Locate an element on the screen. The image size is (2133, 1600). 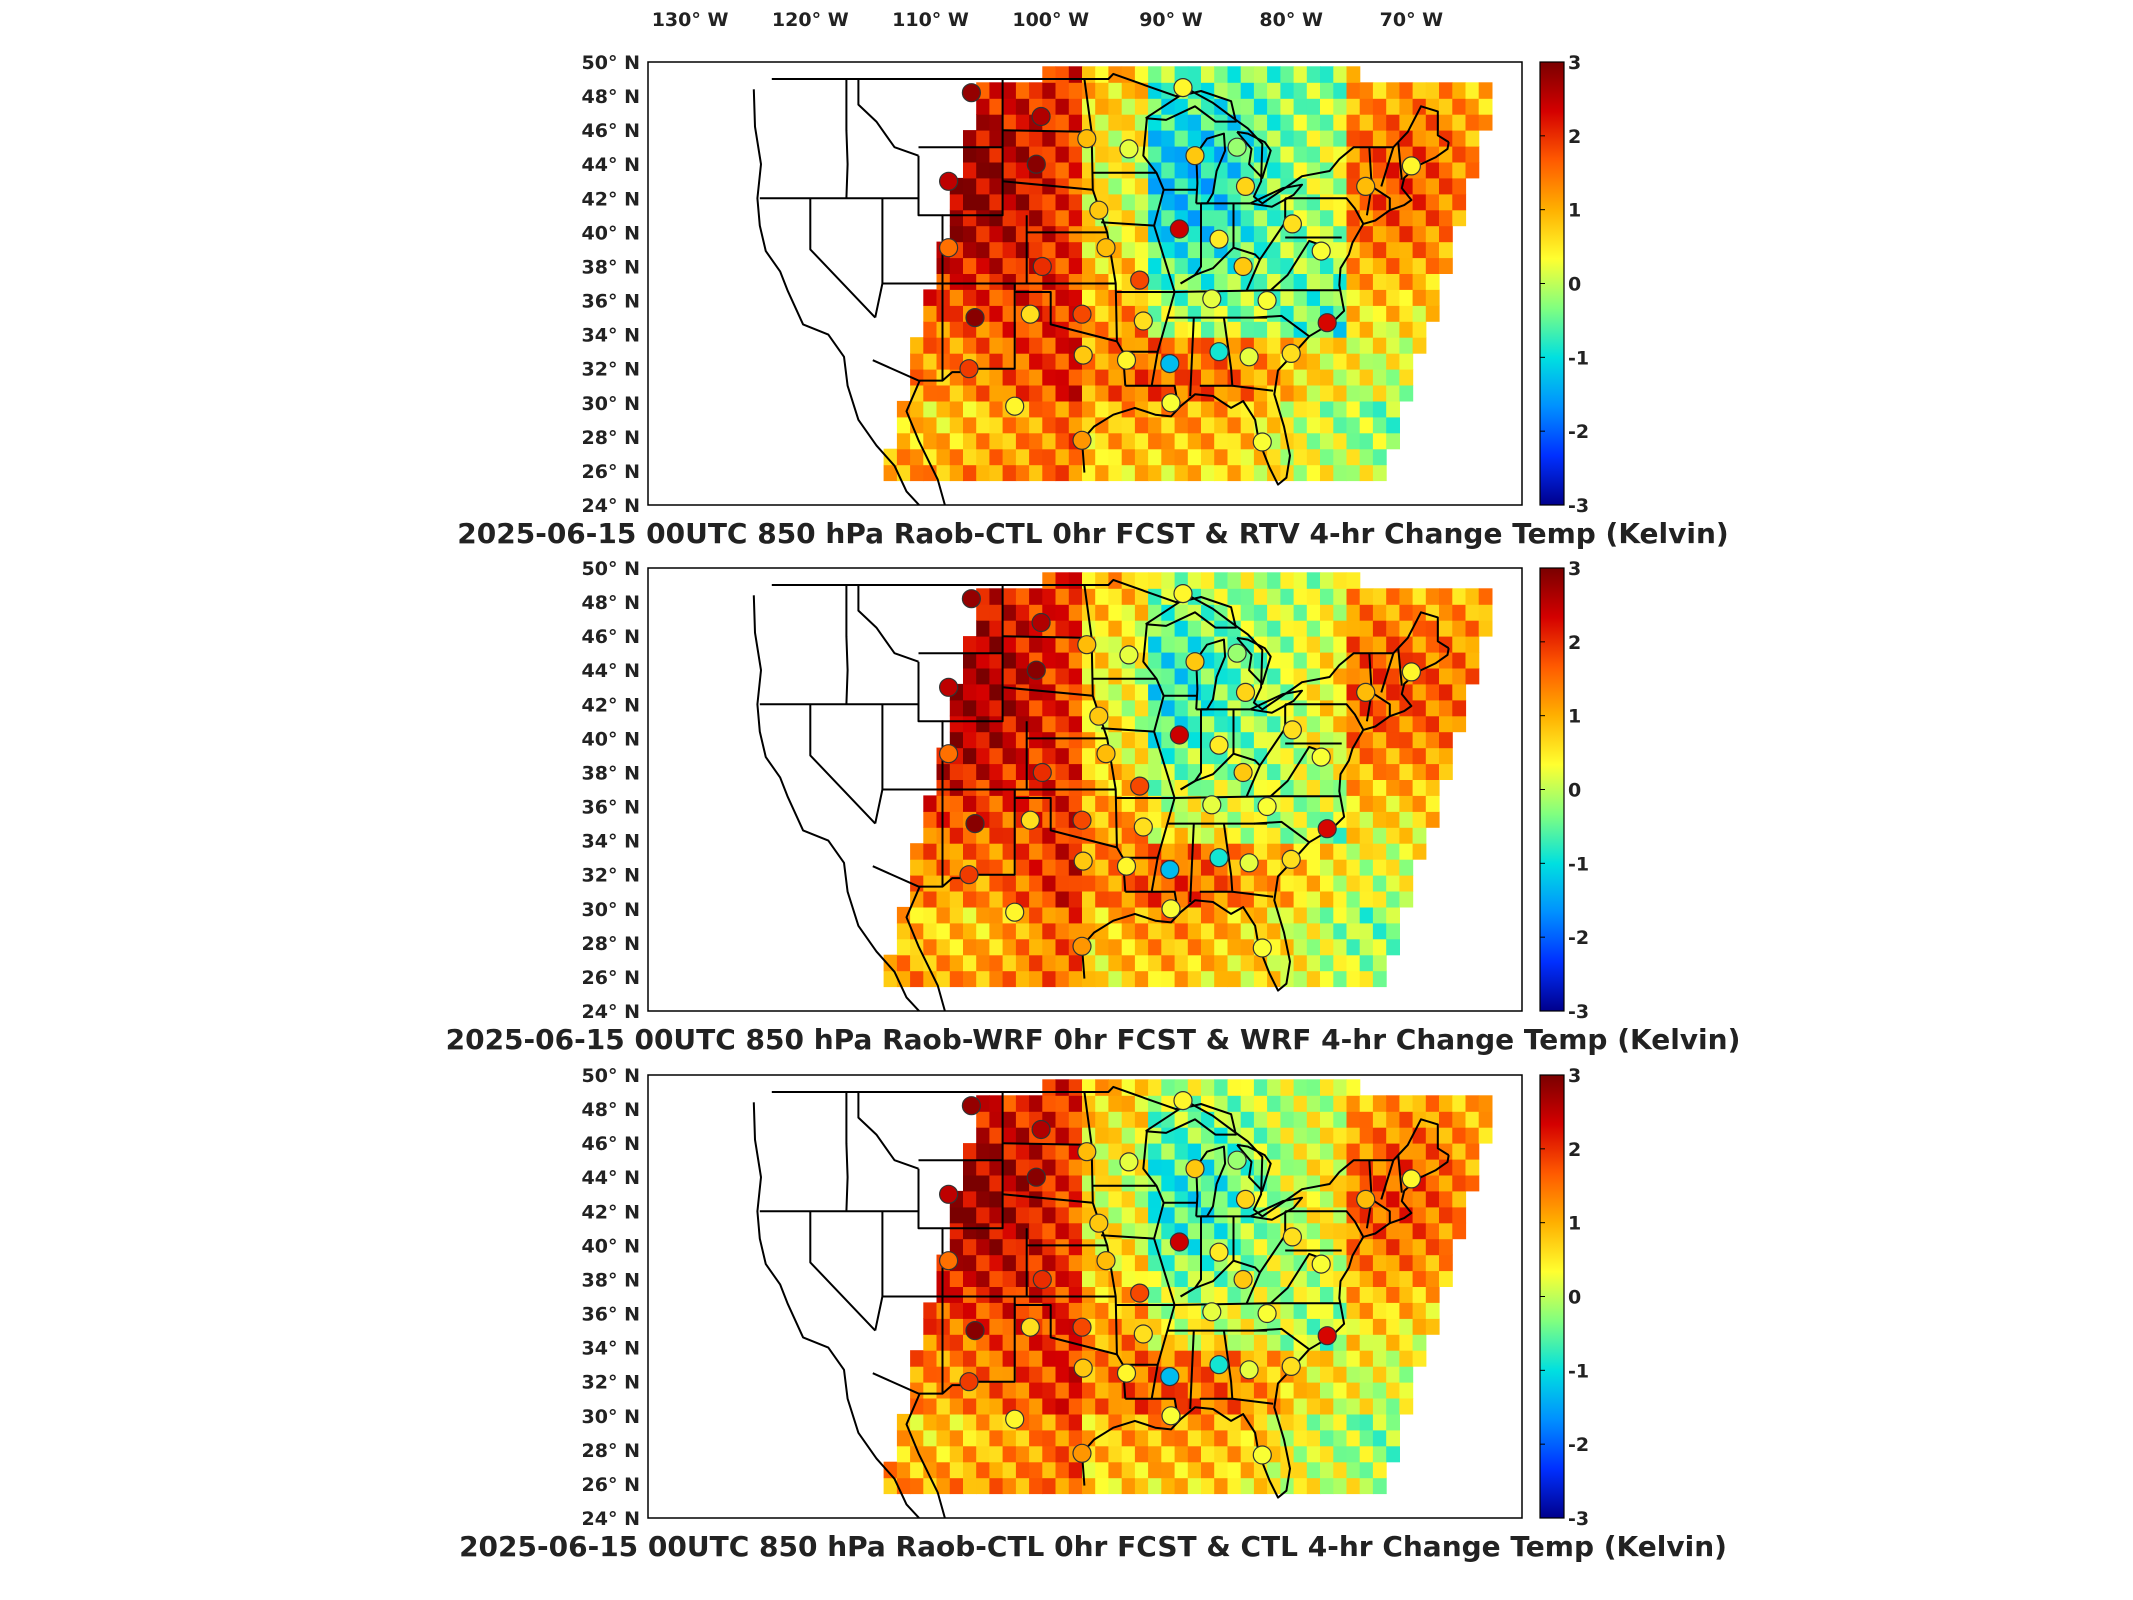
colorbar-tick-label: 3 is located at coordinates (1574, 1076).